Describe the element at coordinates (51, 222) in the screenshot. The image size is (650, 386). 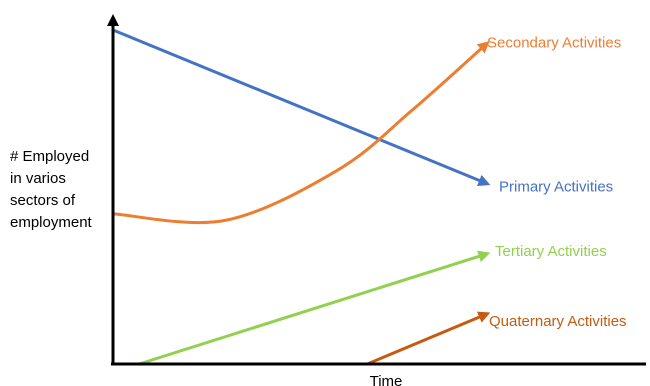
I see `y-axis-label-line: employment` at that location.